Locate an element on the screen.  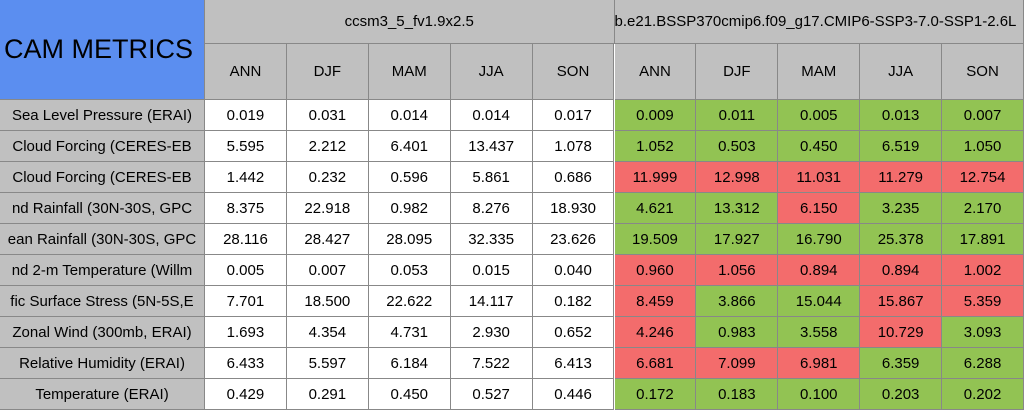
metric-cell: 10.729 is located at coordinates (901, 332).